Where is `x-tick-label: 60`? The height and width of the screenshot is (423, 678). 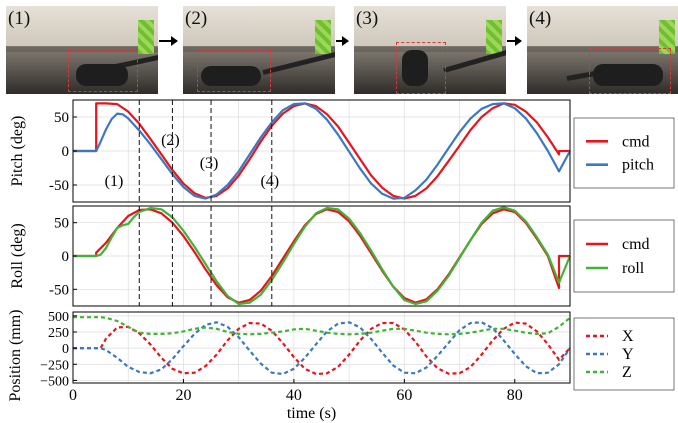
x-tick-label: 60 is located at coordinates (404, 395).